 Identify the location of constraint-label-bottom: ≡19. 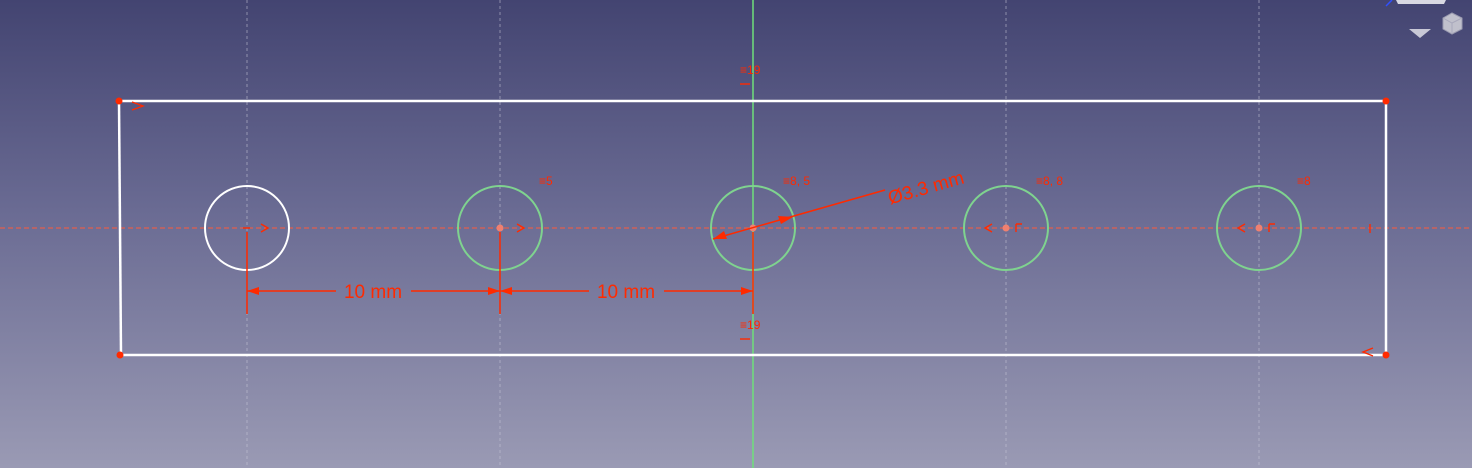
(750, 325).